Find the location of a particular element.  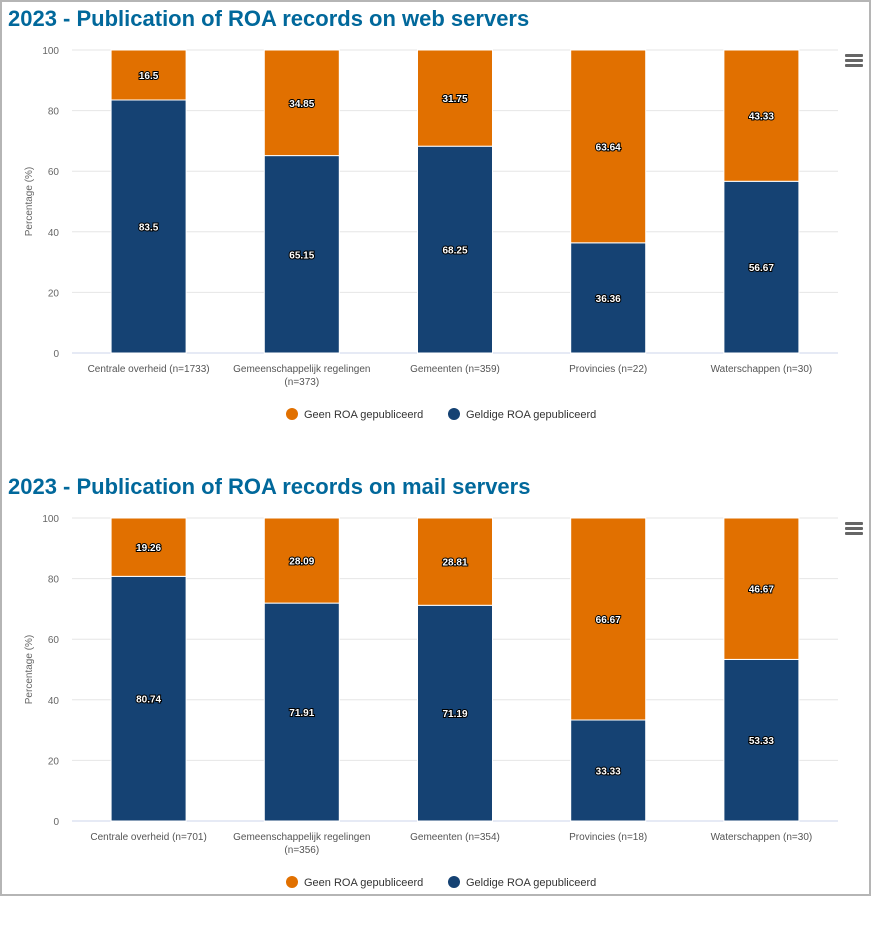

data-label: 56.67 is located at coordinates (761, 268).